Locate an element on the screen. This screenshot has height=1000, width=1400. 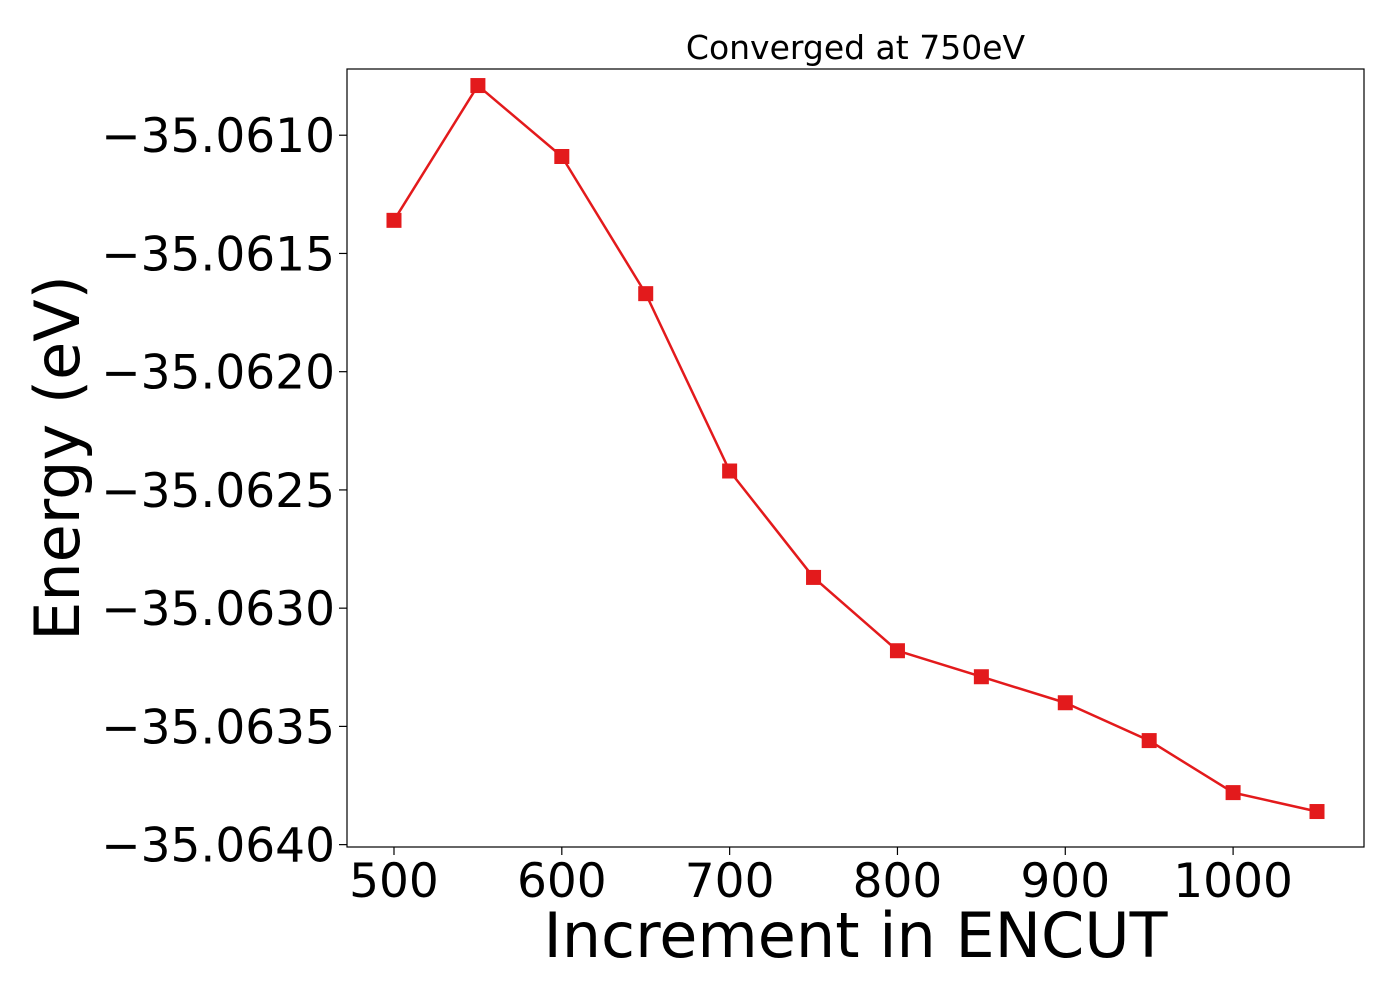
y-tick-label: −35.0625 is located at coordinates (218, 491).